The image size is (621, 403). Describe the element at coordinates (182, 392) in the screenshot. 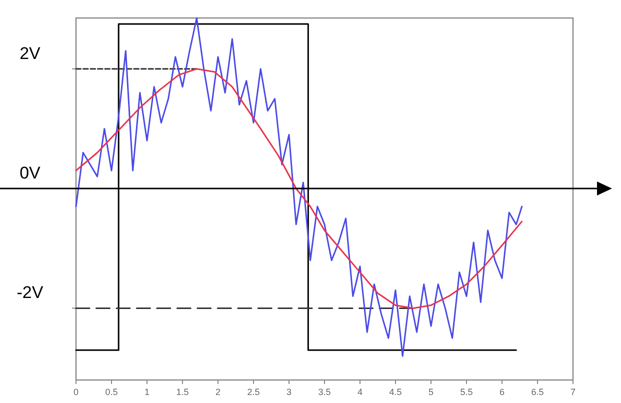

I see `x-tick-label: 1.5` at that location.